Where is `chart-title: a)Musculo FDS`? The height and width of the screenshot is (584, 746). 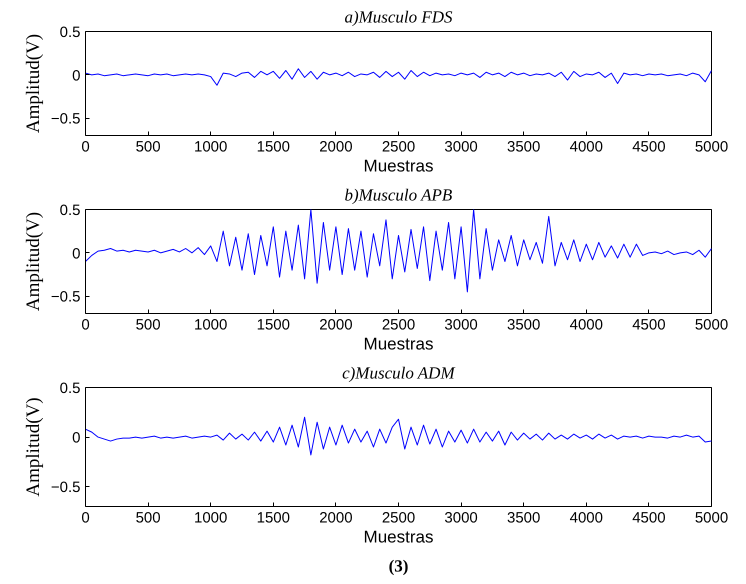 chart-title: a)Musculo FDS is located at coordinates (399, 17).